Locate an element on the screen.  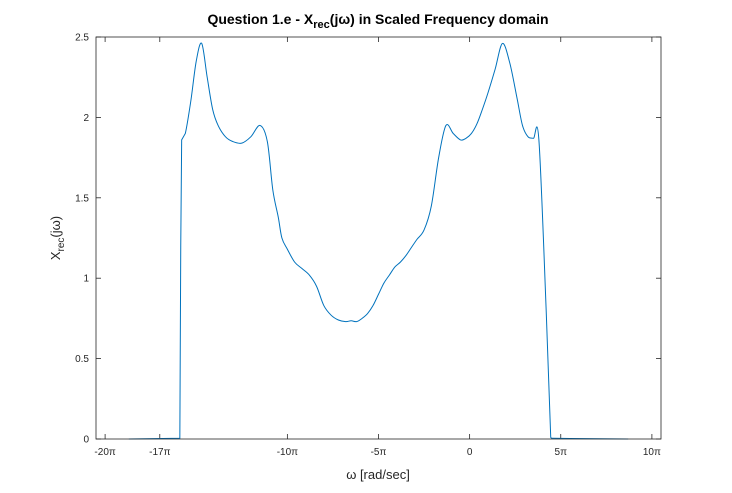
x-tick-label: 0 is located at coordinates (470, 452).